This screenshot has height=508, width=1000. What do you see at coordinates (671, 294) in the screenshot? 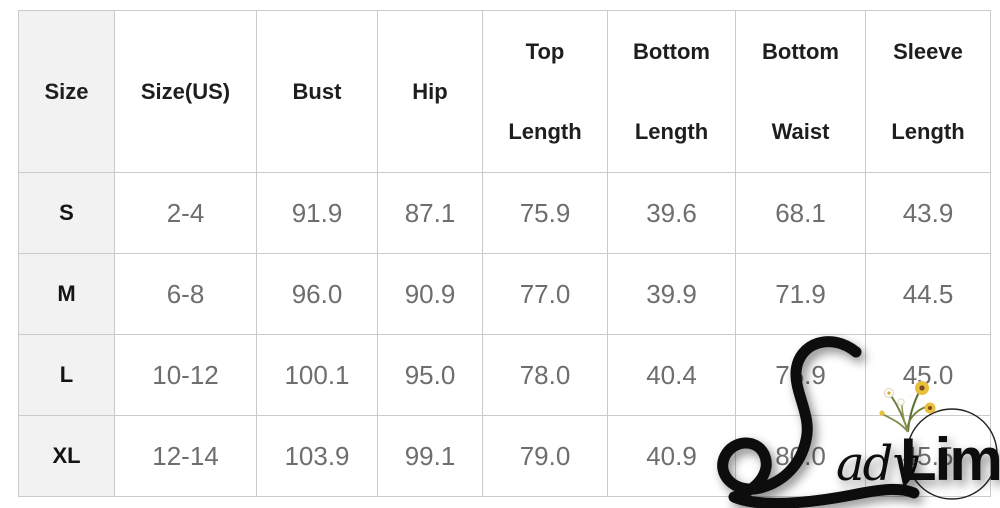
I see `cell: 39.9` at bounding box center [671, 294].